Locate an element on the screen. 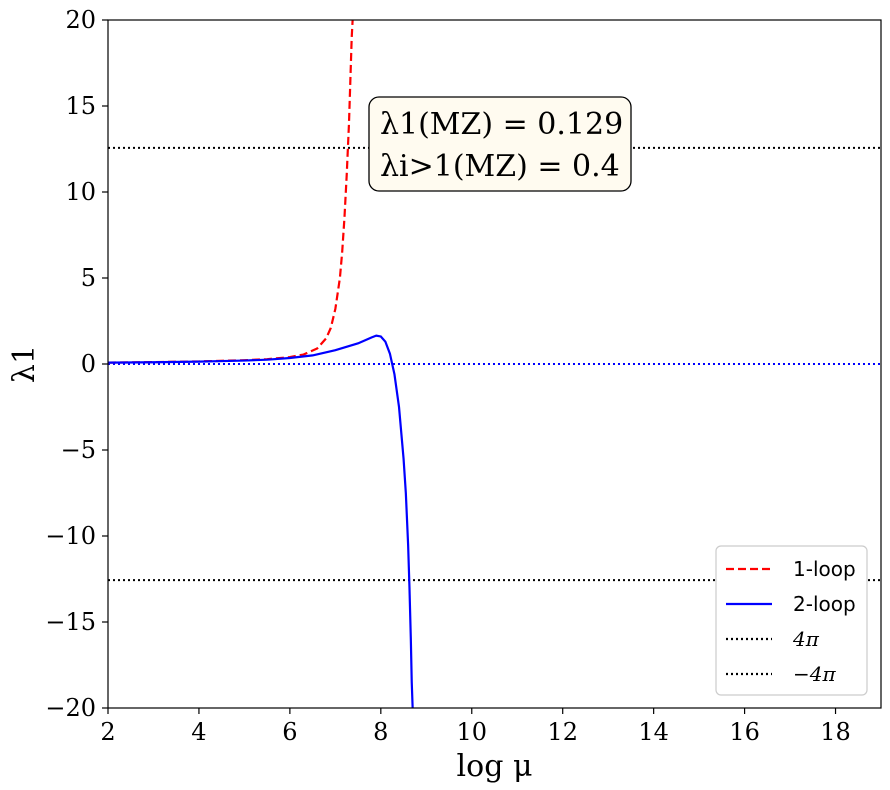 The width and height of the screenshot is (890, 790). annotation-line-1: λ1(MZ) = 0.129 is located at coordinates (501, 124).